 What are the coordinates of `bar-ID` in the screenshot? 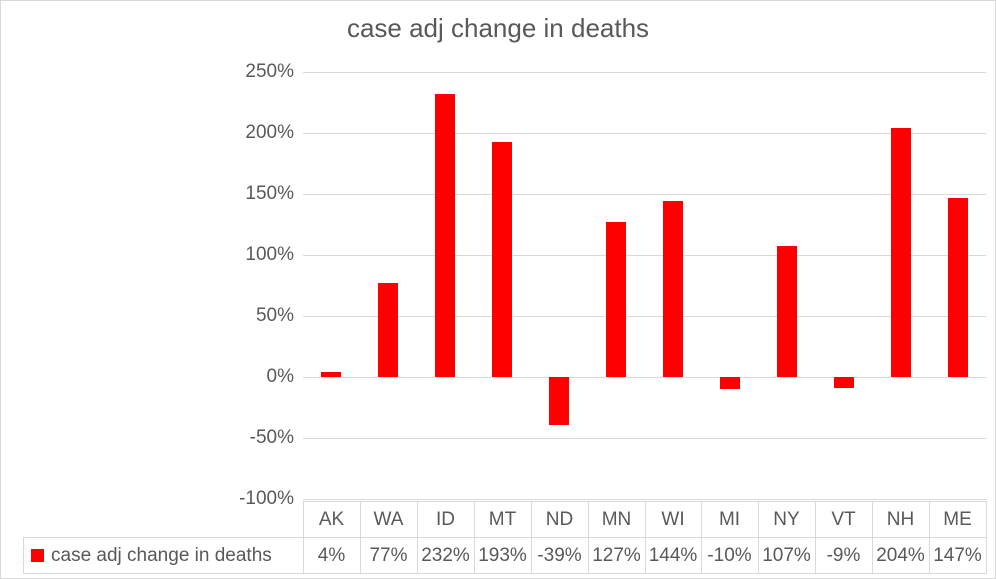 It's located at (445, 235).